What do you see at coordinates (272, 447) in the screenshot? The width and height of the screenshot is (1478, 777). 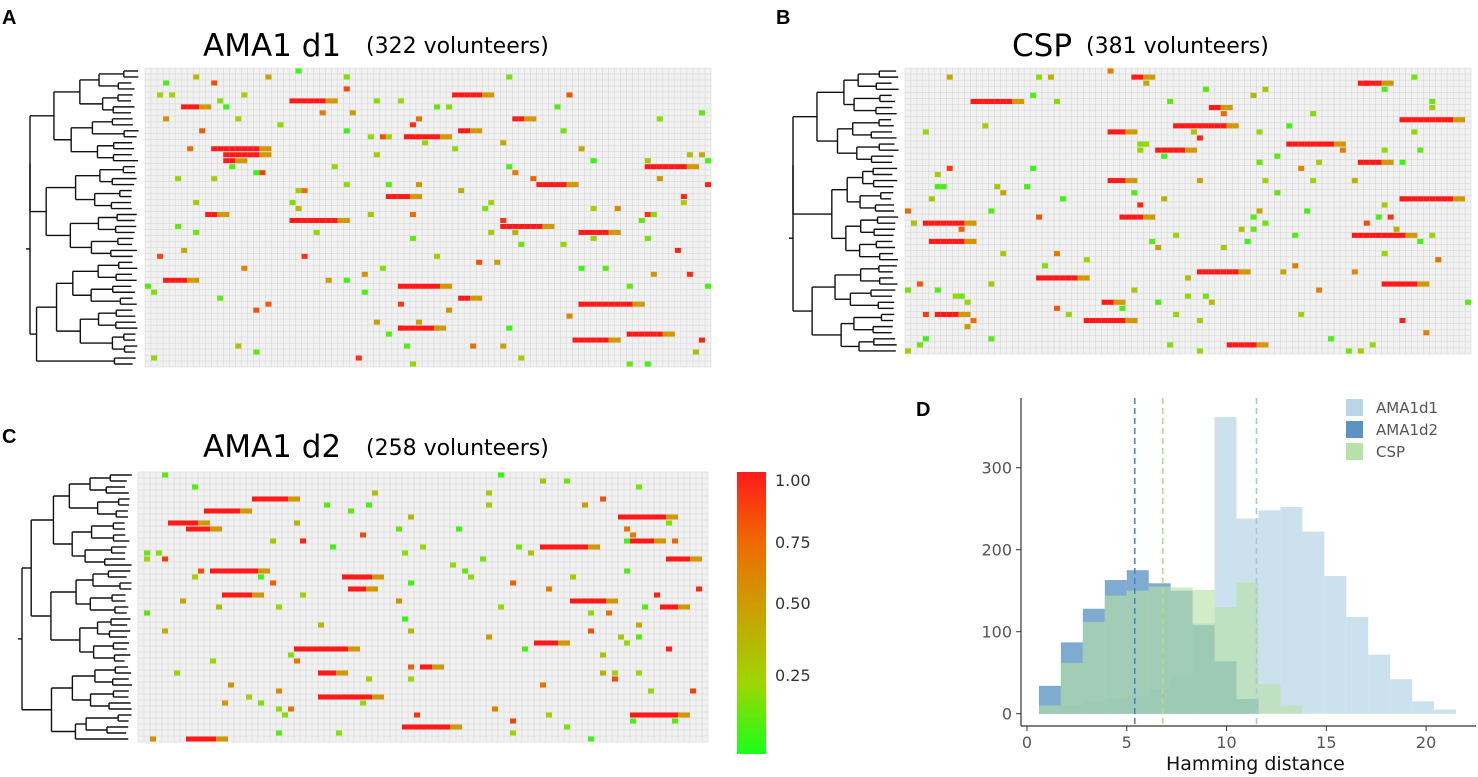 I see `panel-c-title: AMA1 d2` at bounding box center [272, 447].